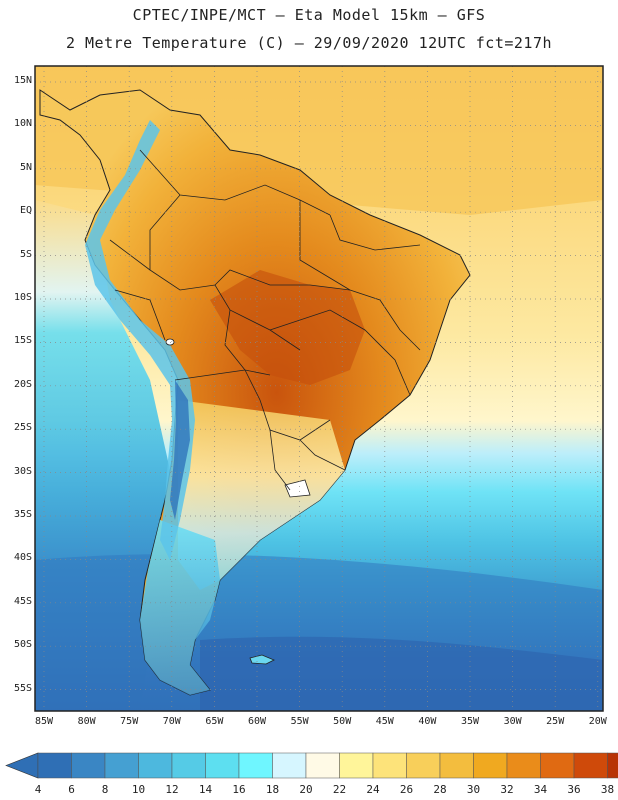 The height and width of the screenshot is (800, 618). Describe the element at coordinates (607, 789) in the screenshot. I see `colorbar-label: 38` at that location.